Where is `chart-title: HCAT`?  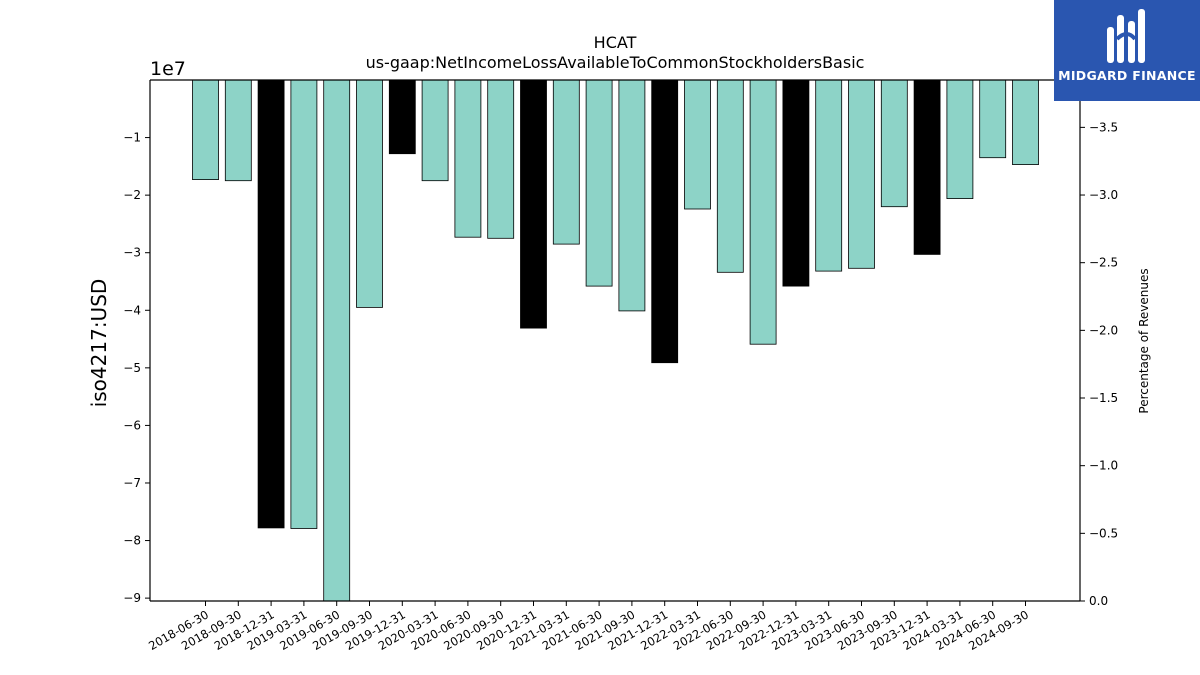
chart-title: HCAT is located at coordinates (615, 42).